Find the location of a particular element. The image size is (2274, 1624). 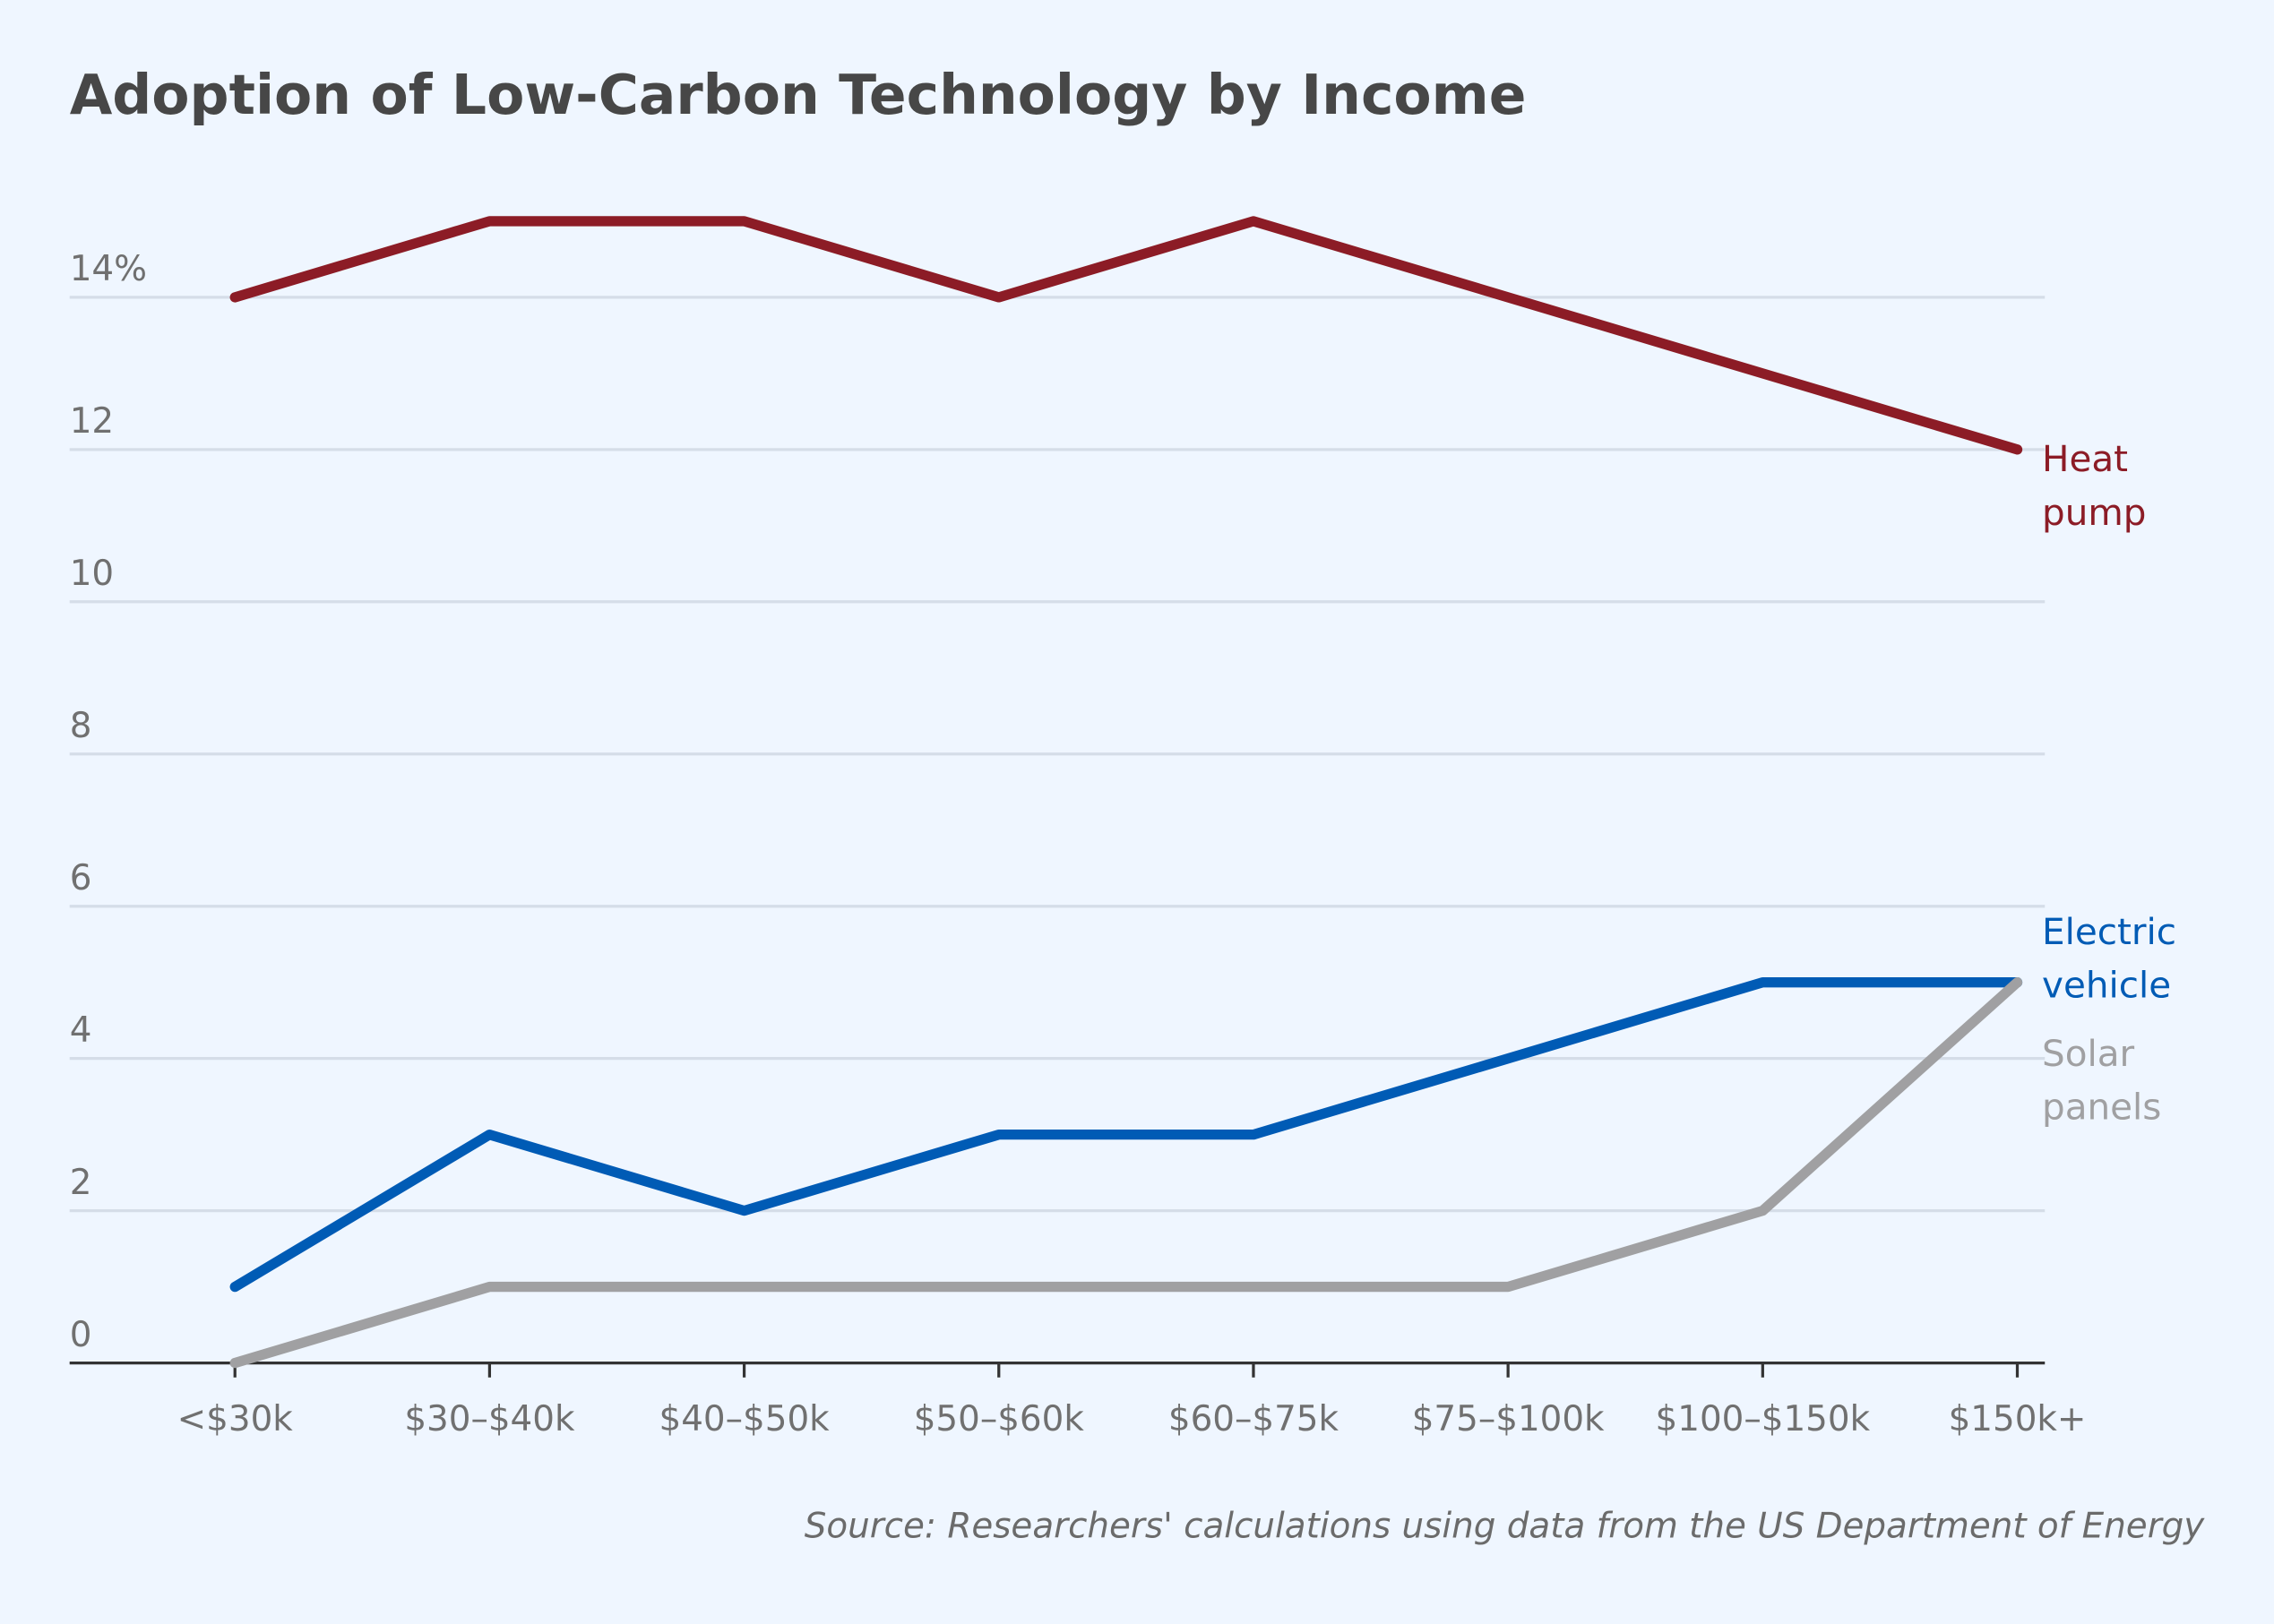

series-label: Solar panels is located at coordinates (2102, 1080).